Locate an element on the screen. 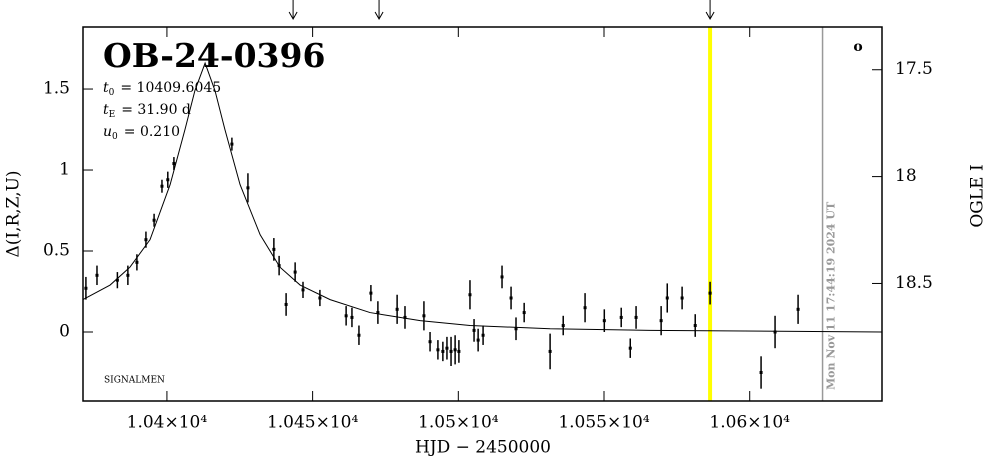 The height and width of the screenshot is (459, 986). parameter: t0 = 10409.6045 is located at coordinates (162, 89).